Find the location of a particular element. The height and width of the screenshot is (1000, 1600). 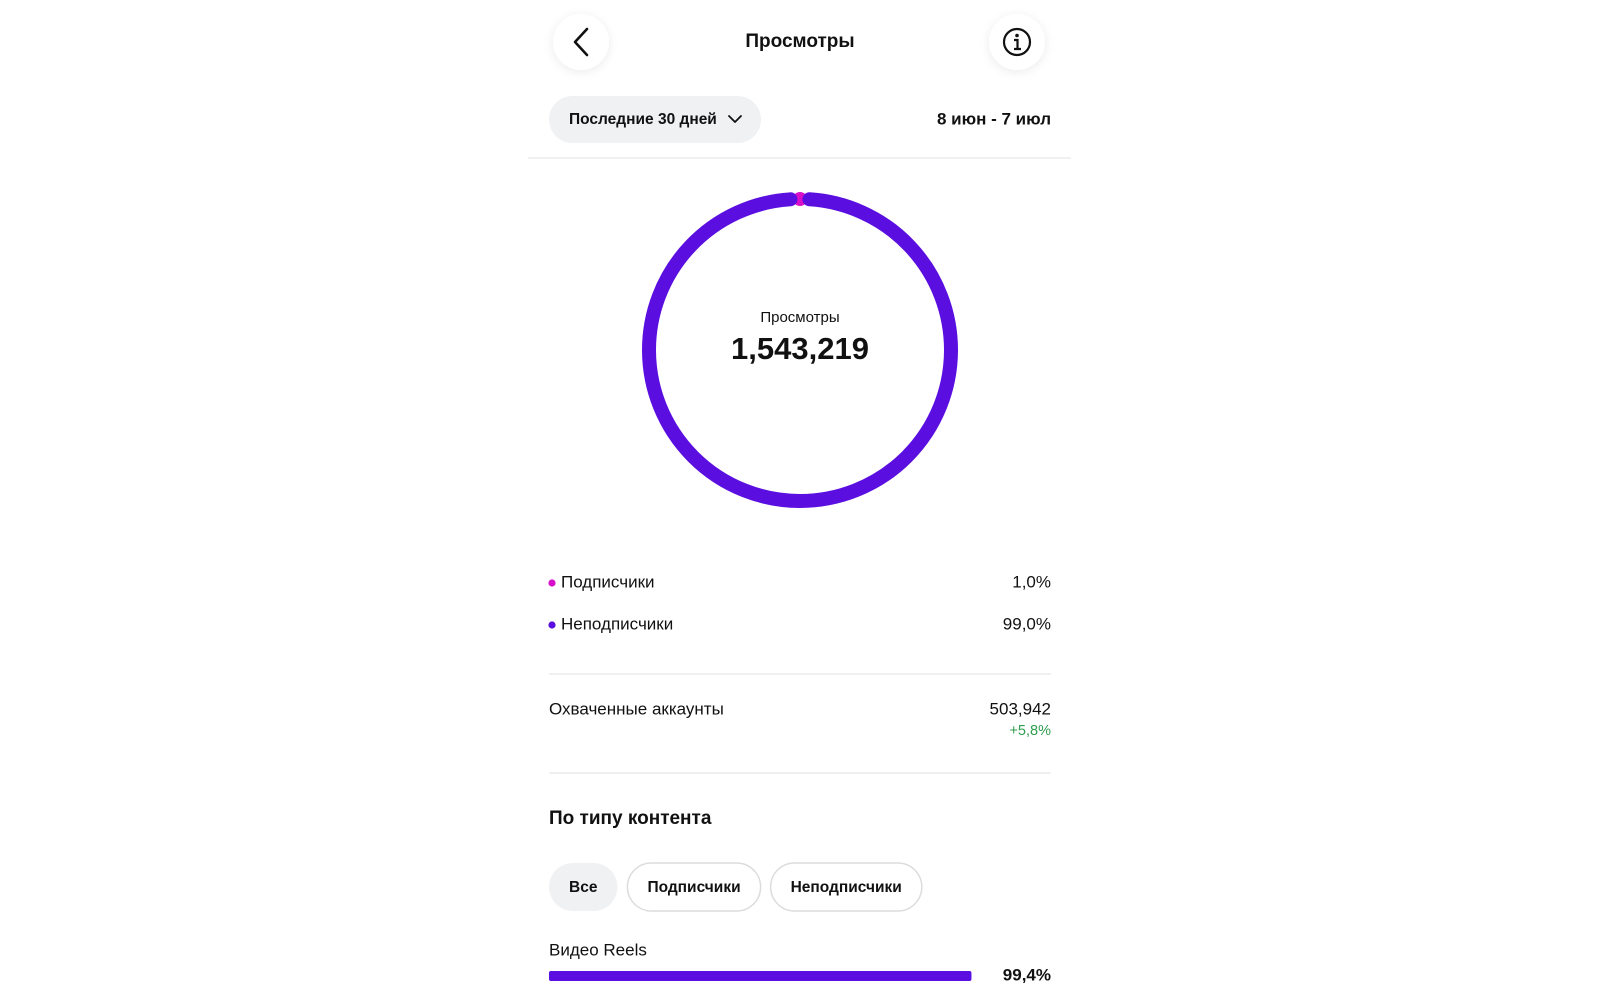

period-label: Последние 30 дней is located at coordinates (643, 119).